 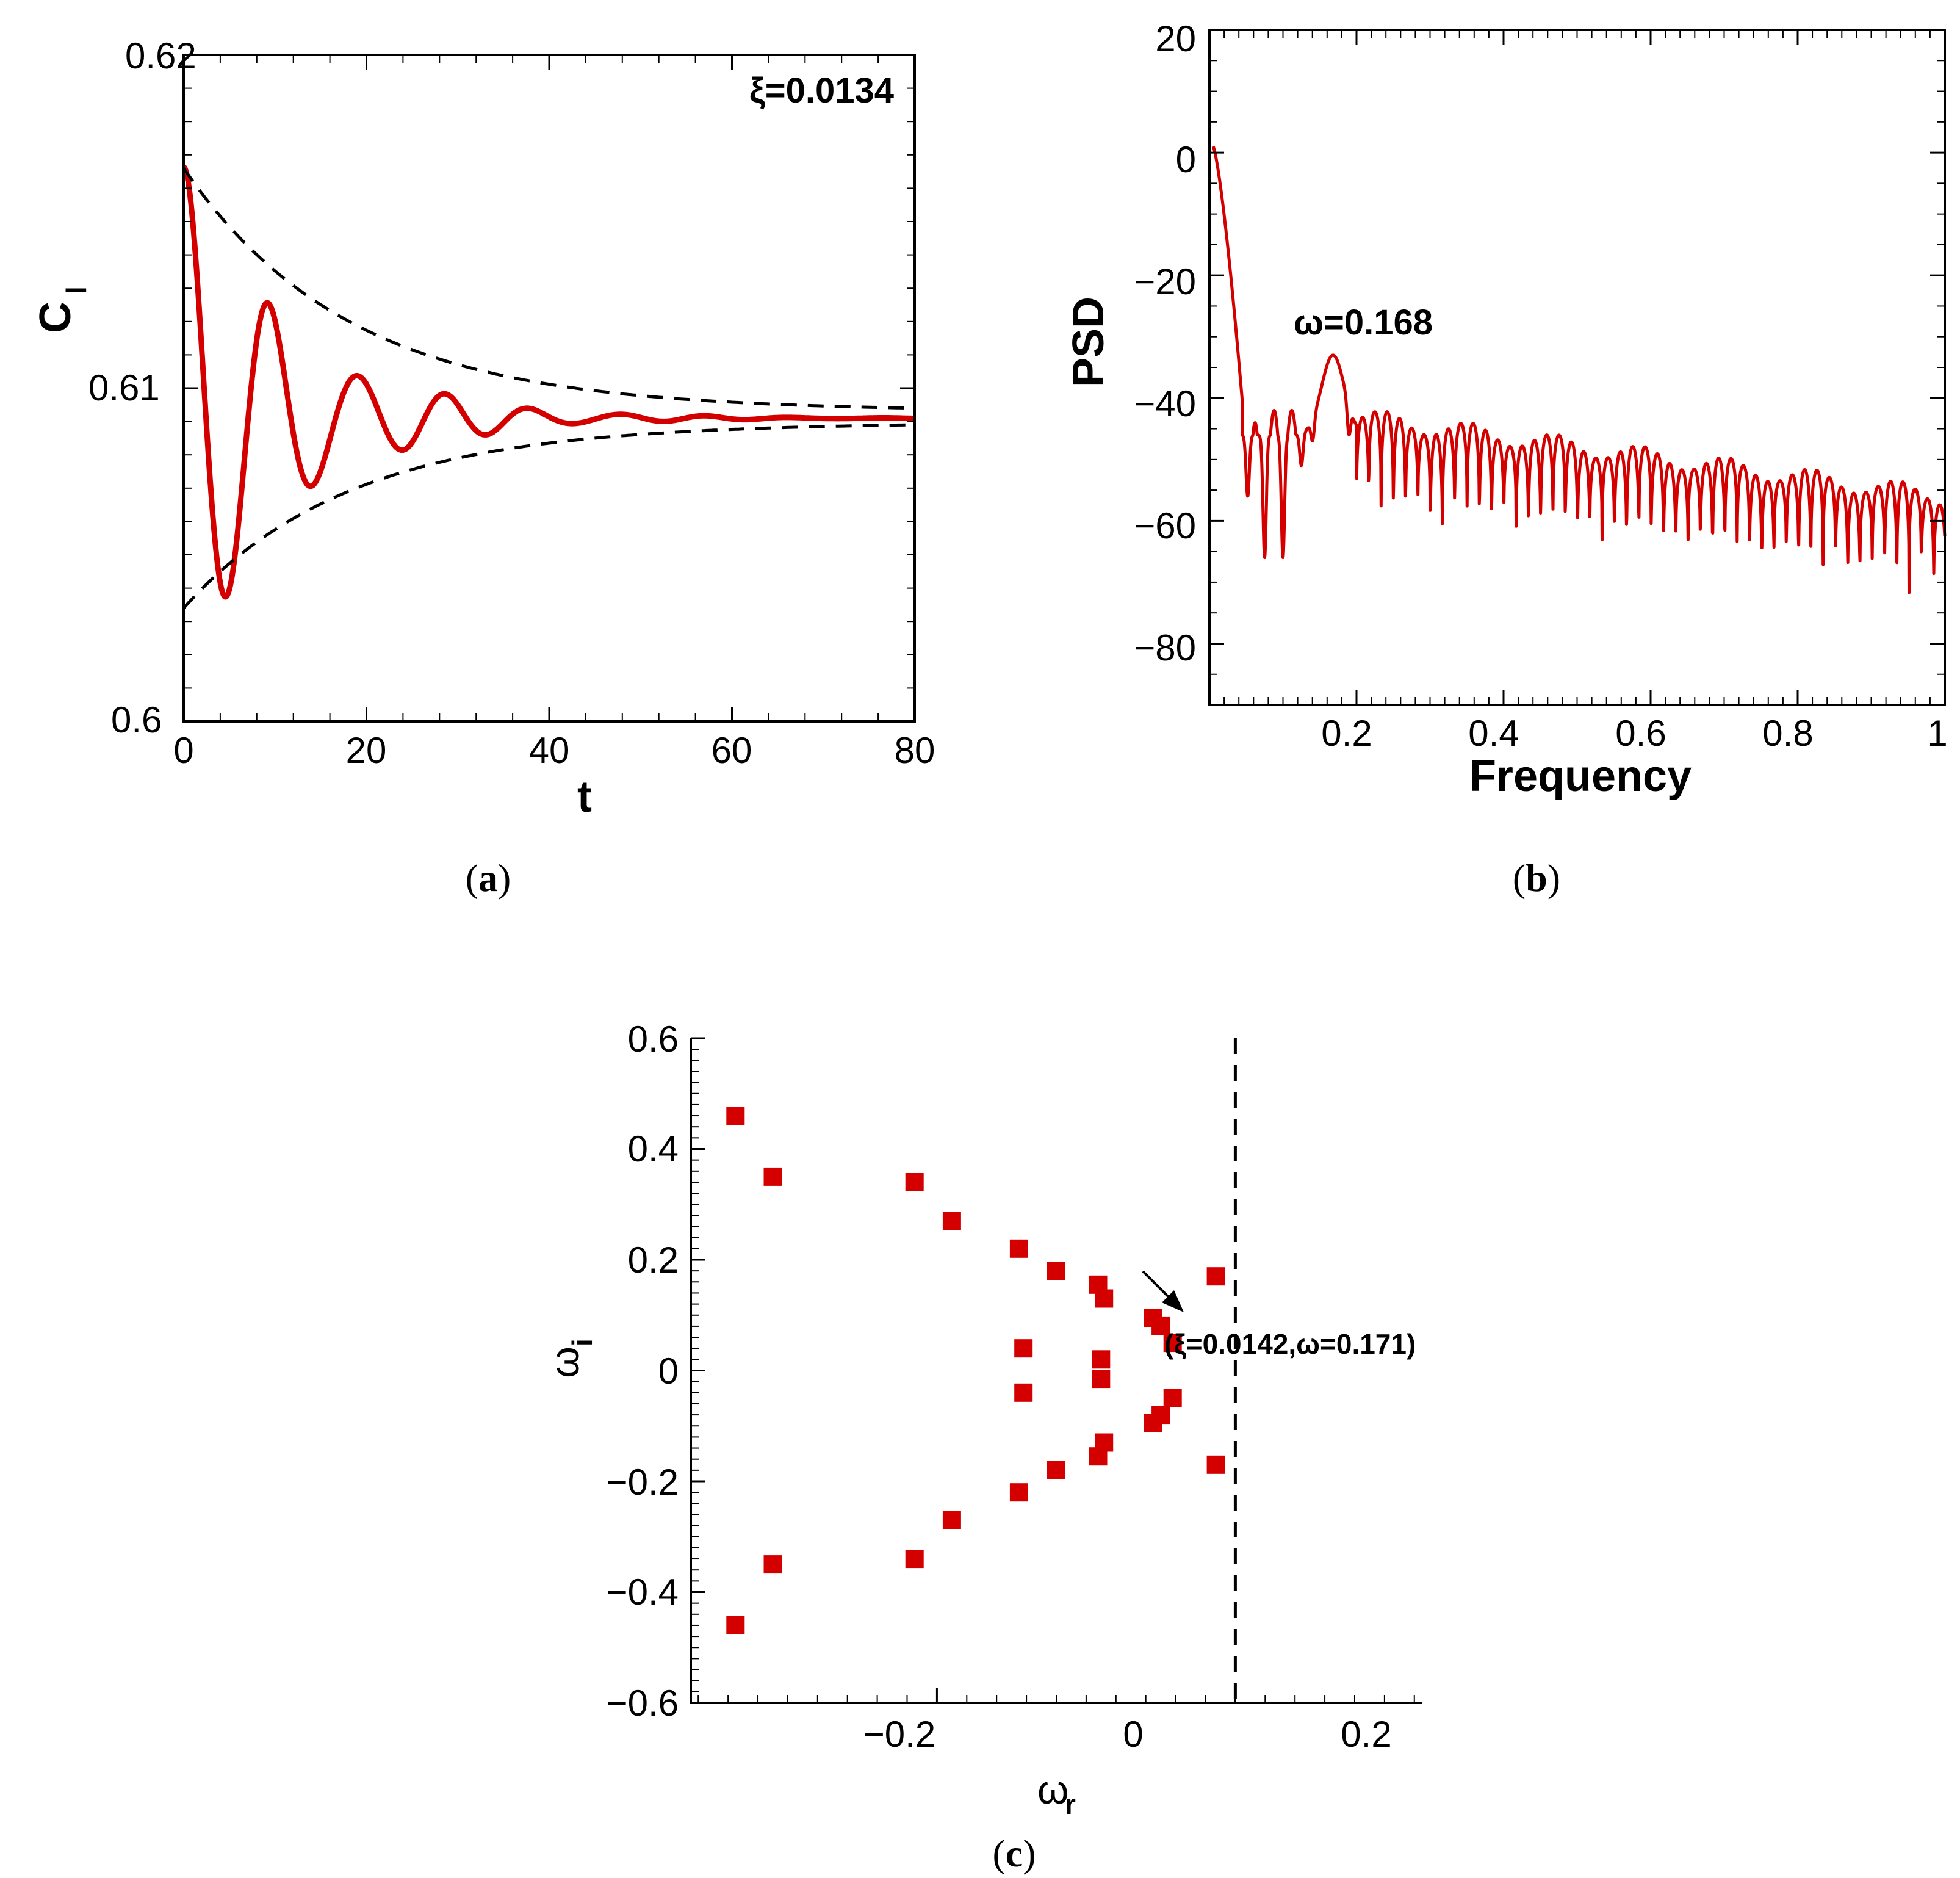 What do you see at coordinates (1165, 281) in the screenshot?
I see `panel-b-ytick-label: −20` at bounding box center [1165, 281].